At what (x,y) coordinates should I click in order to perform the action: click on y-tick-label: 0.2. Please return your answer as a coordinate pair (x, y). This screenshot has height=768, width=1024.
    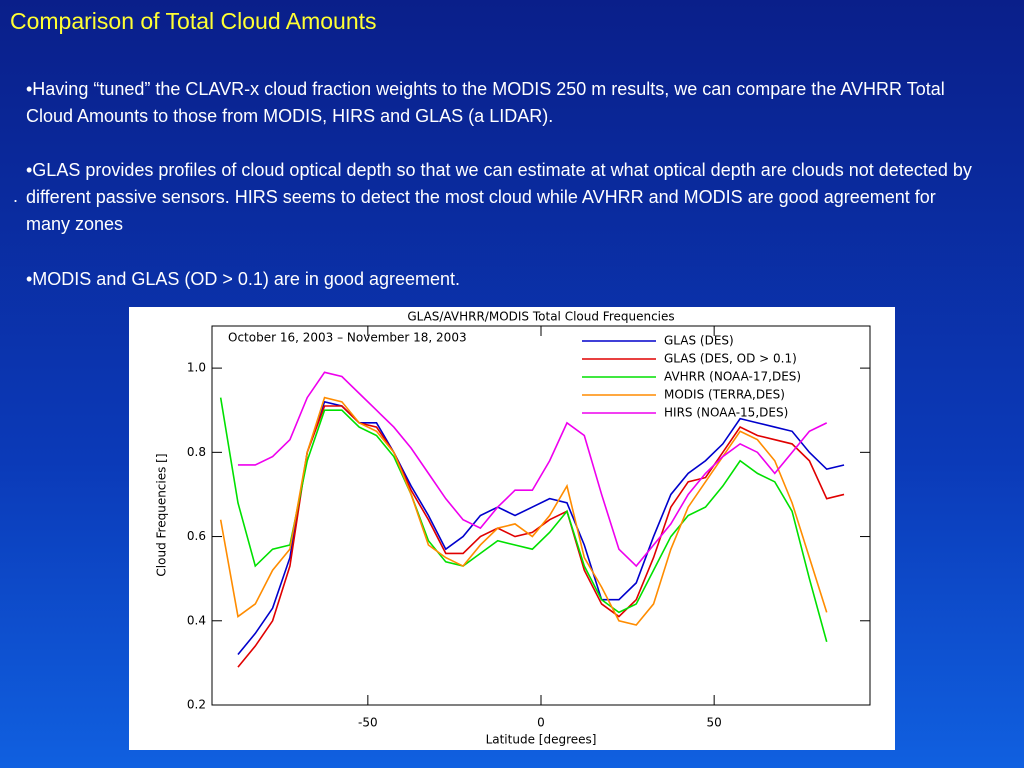
    Looking at the image, I should click on (196, 705).